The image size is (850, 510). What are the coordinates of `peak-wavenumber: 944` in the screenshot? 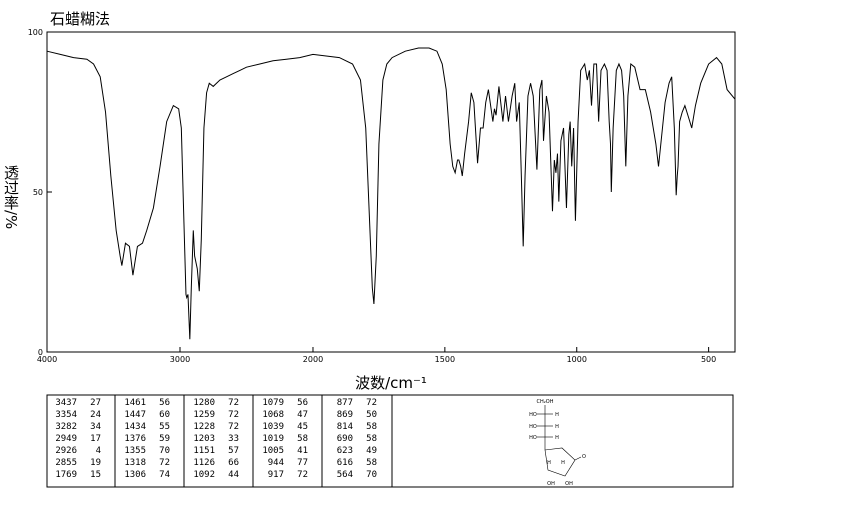 It's located at (276, 463).